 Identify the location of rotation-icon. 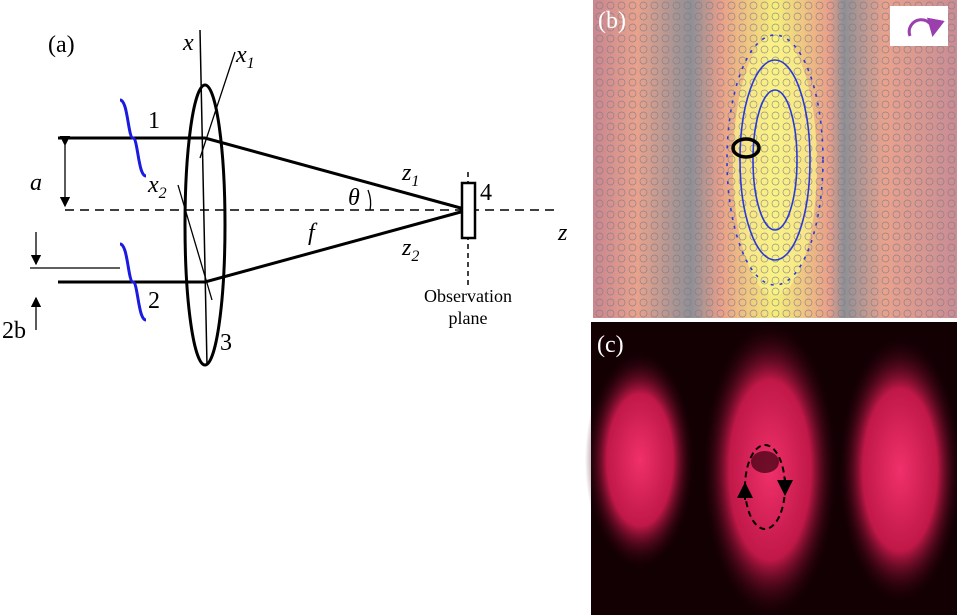
(926, 27).